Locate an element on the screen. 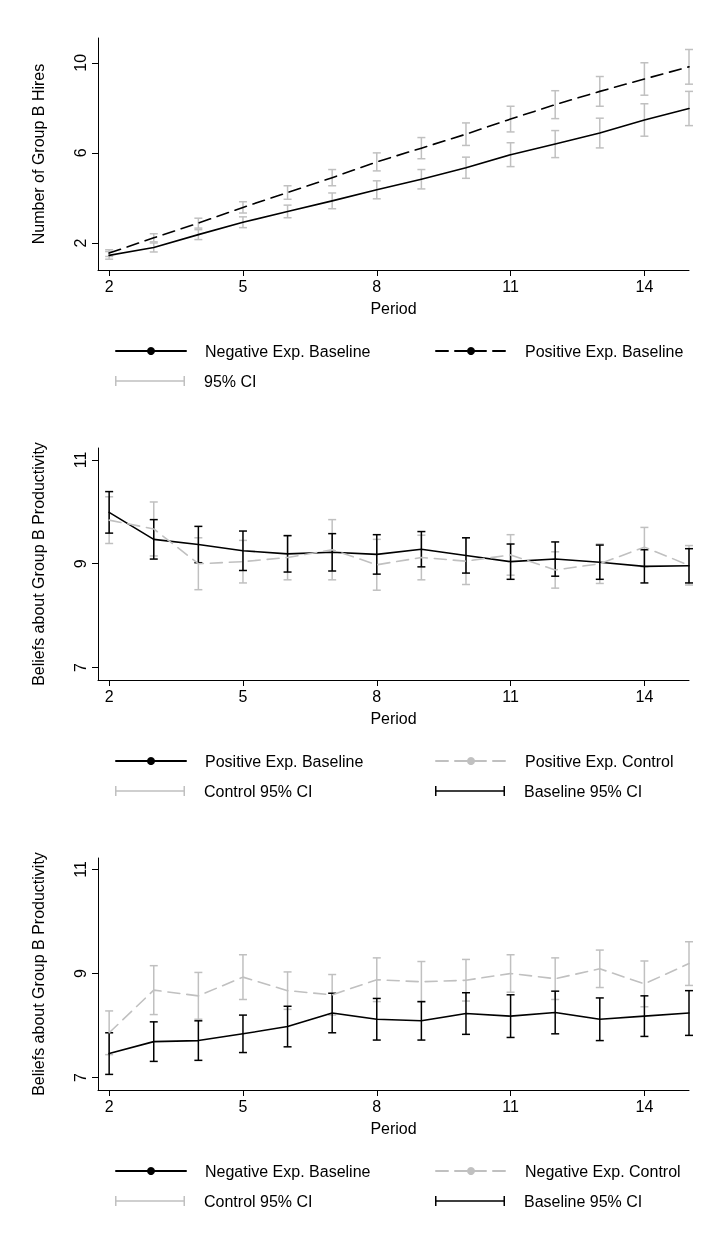  y-tick-label: 2 is located at coordinates (80, 243).